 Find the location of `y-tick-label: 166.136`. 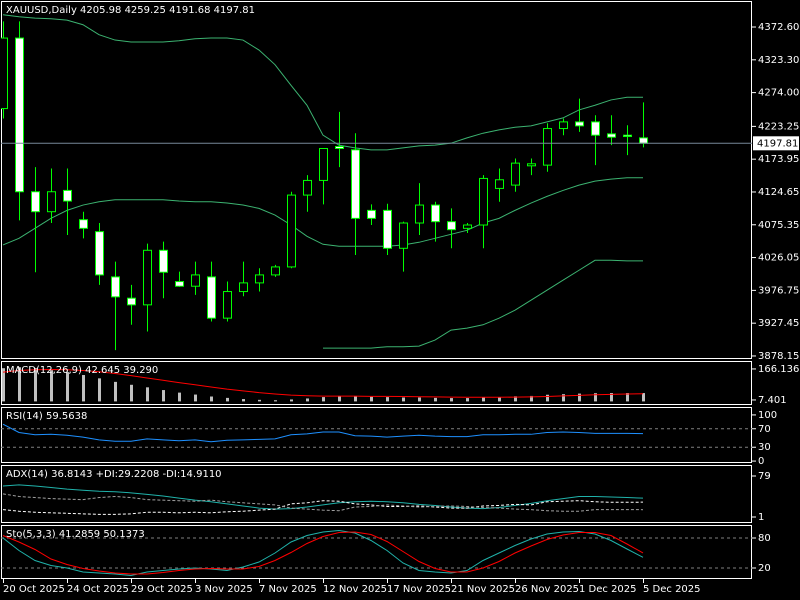

y-tick-label: 166.136 is located at coordinates (778, 369).